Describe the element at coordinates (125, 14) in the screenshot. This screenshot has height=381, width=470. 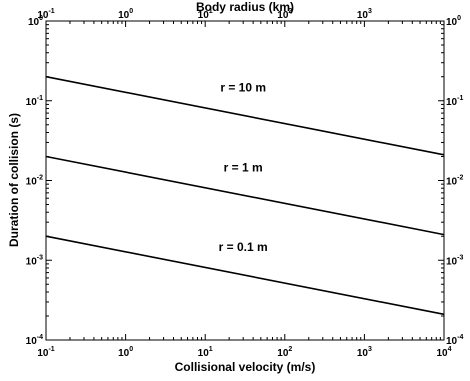
I see `top-x-tick-label: 10⁰` at that location.